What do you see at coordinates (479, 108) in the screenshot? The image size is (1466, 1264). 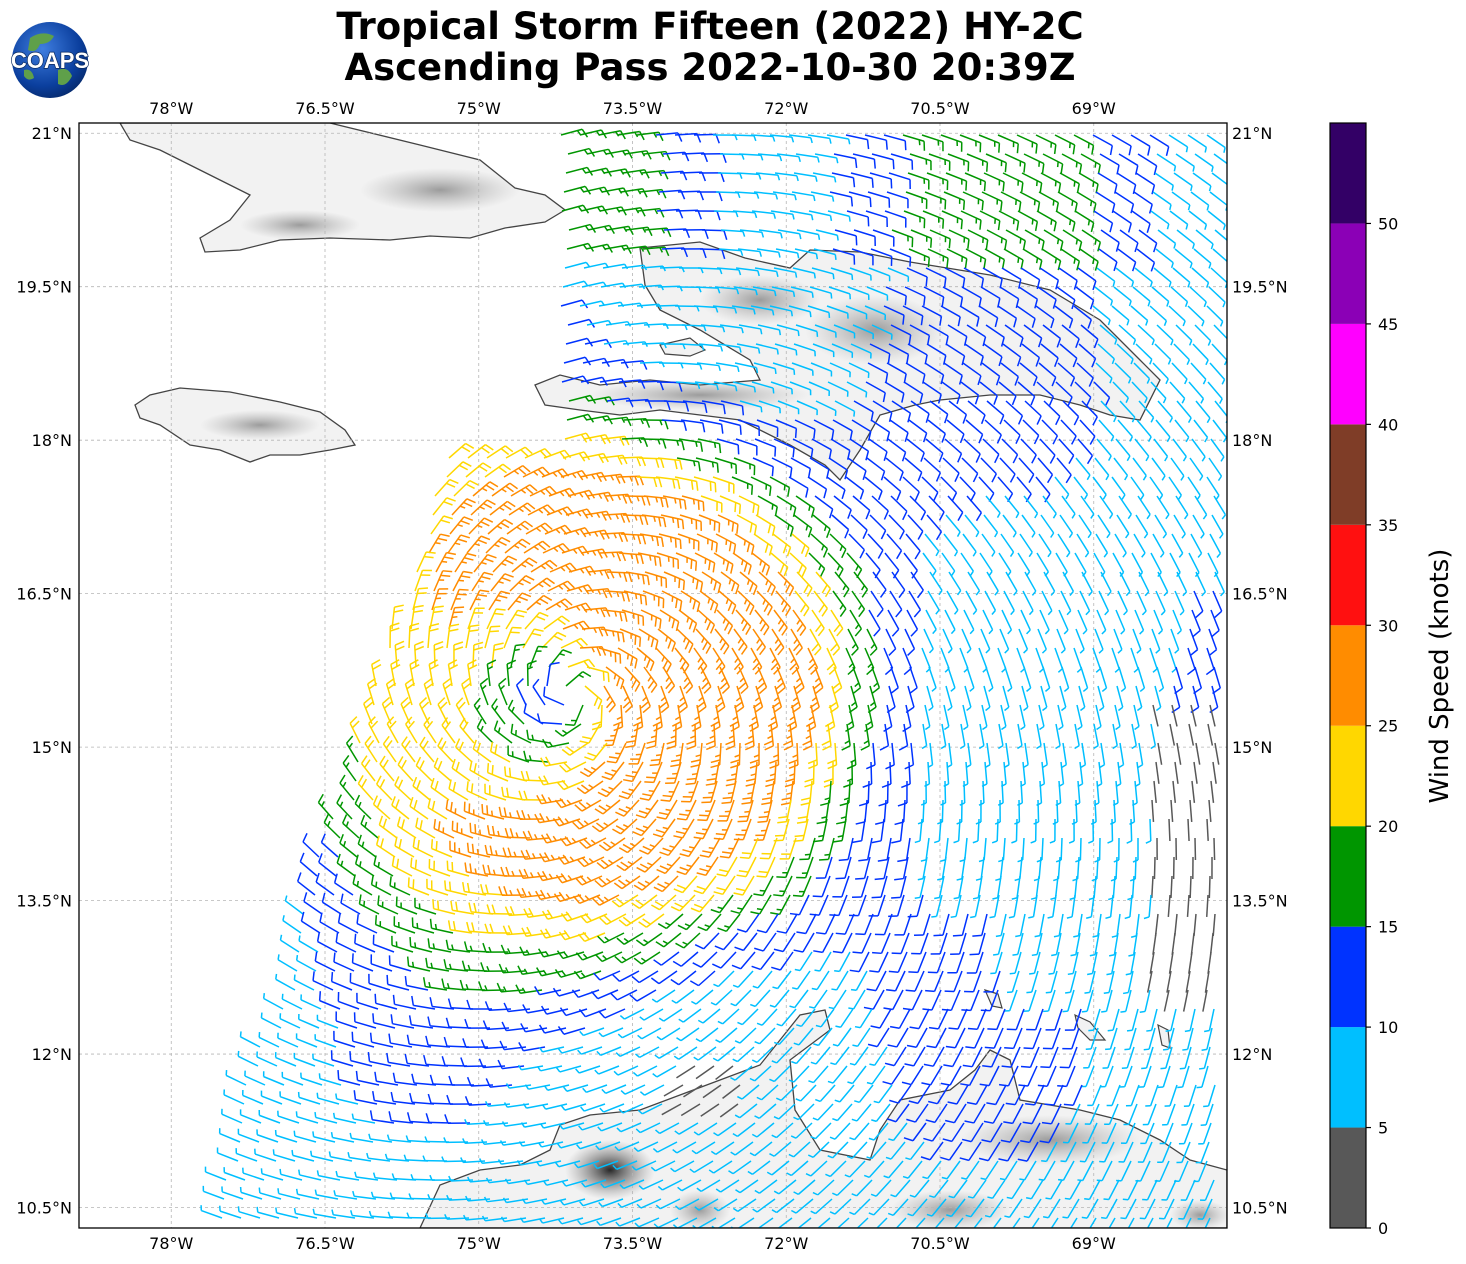 I see `lon-tick-label-top: 75°W` at bounding box center [479, 108].